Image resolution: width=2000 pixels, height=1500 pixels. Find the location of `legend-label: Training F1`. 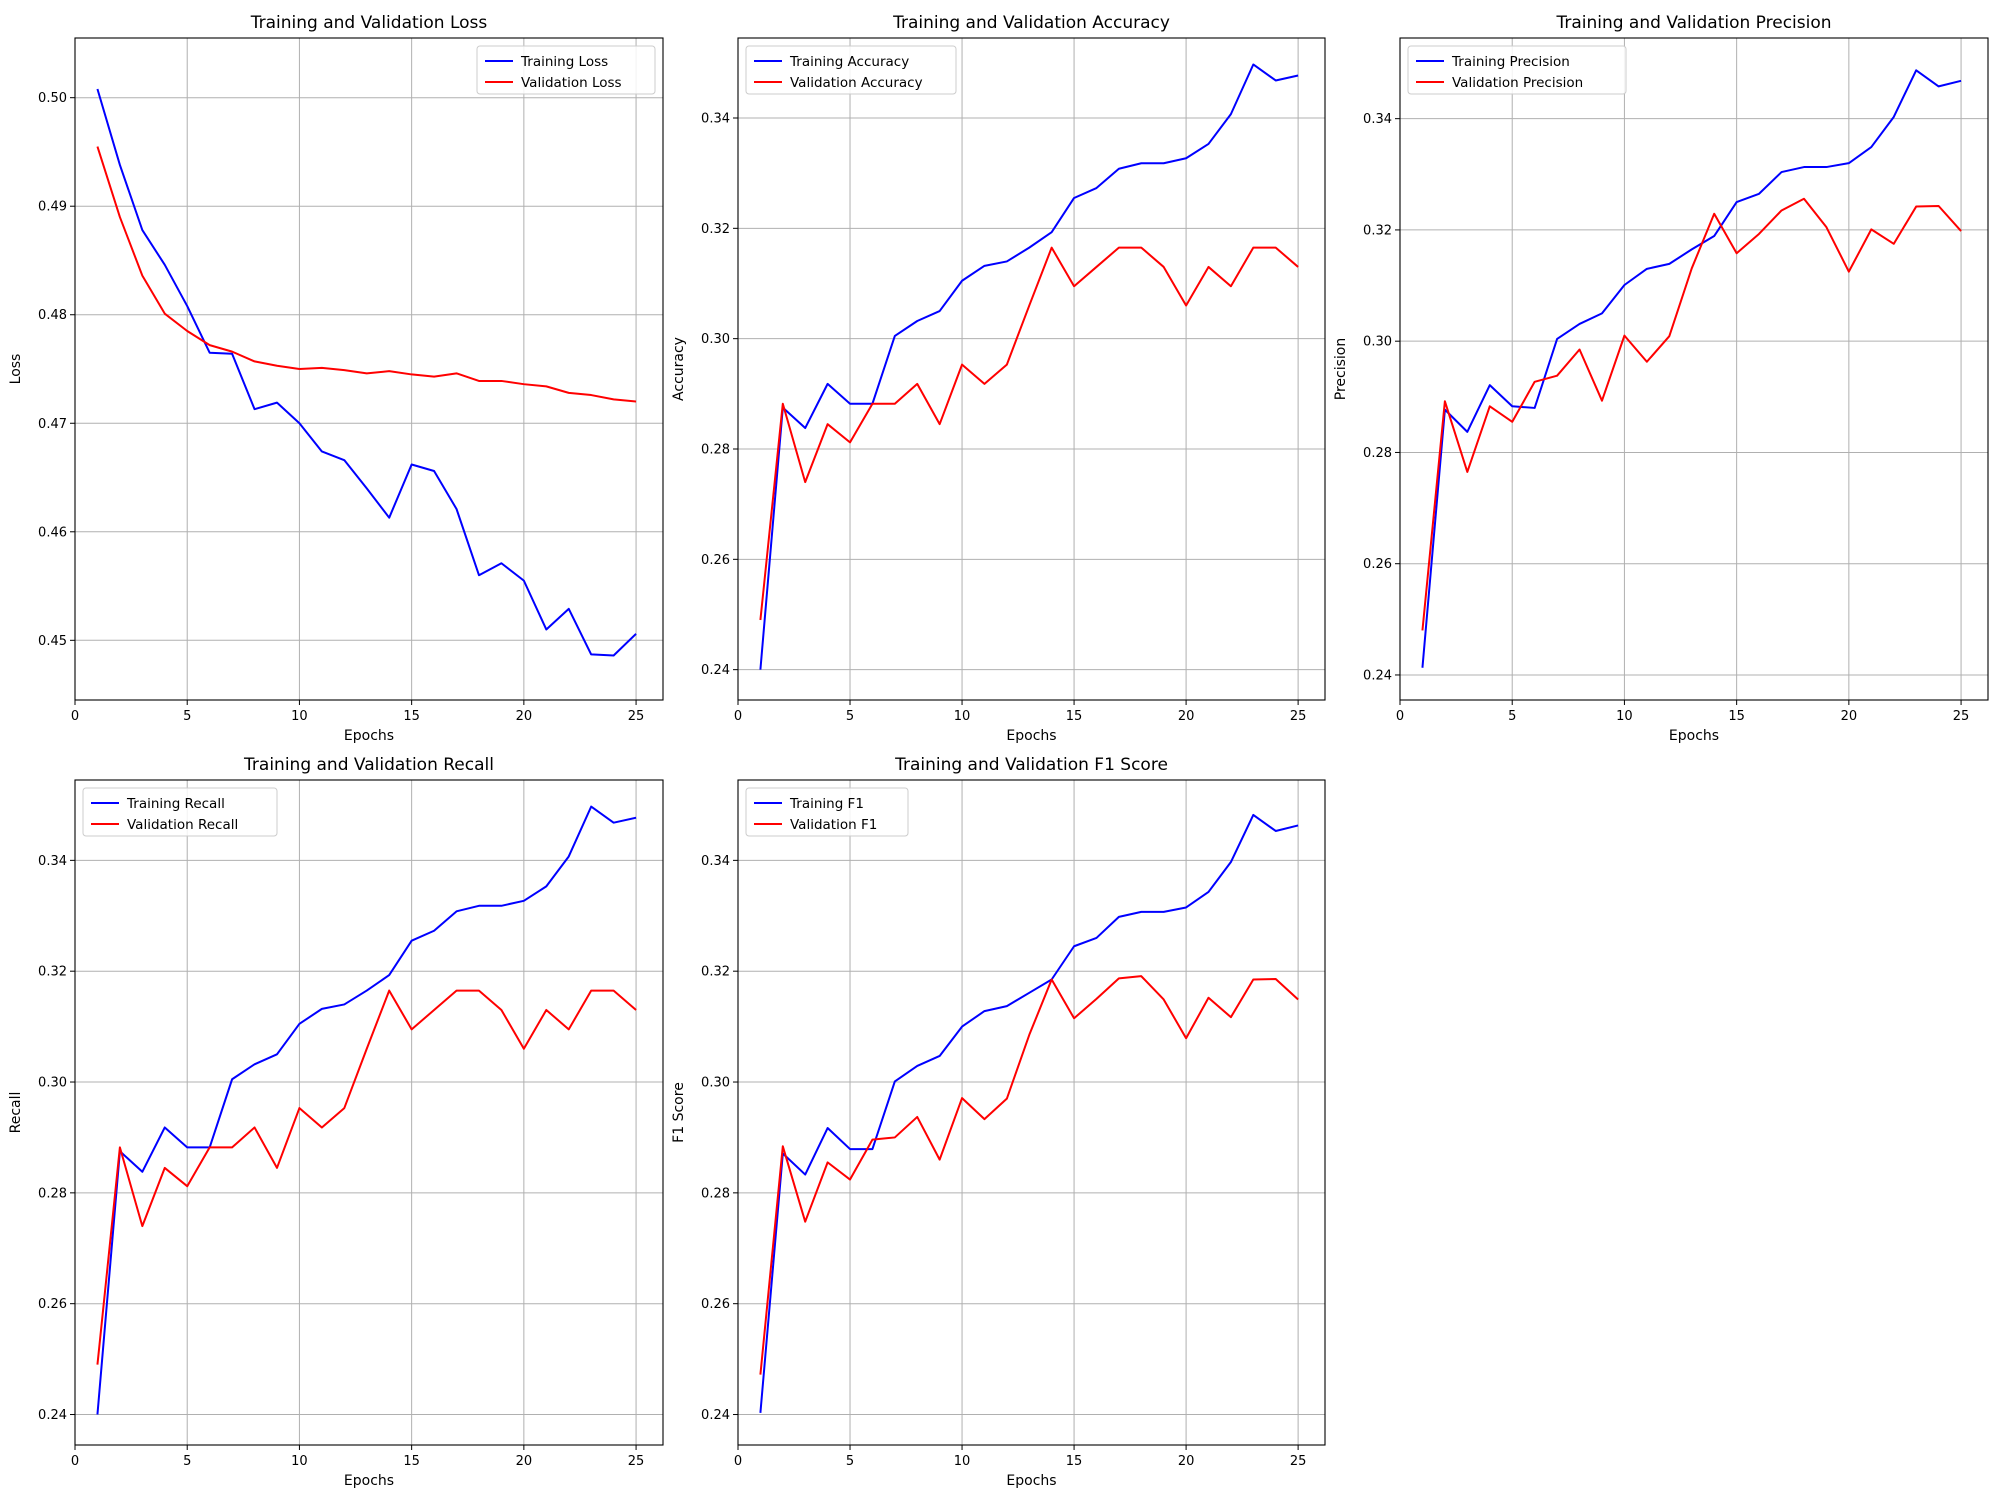

legend-label: Training F1 is located at coordinates (826, 804).